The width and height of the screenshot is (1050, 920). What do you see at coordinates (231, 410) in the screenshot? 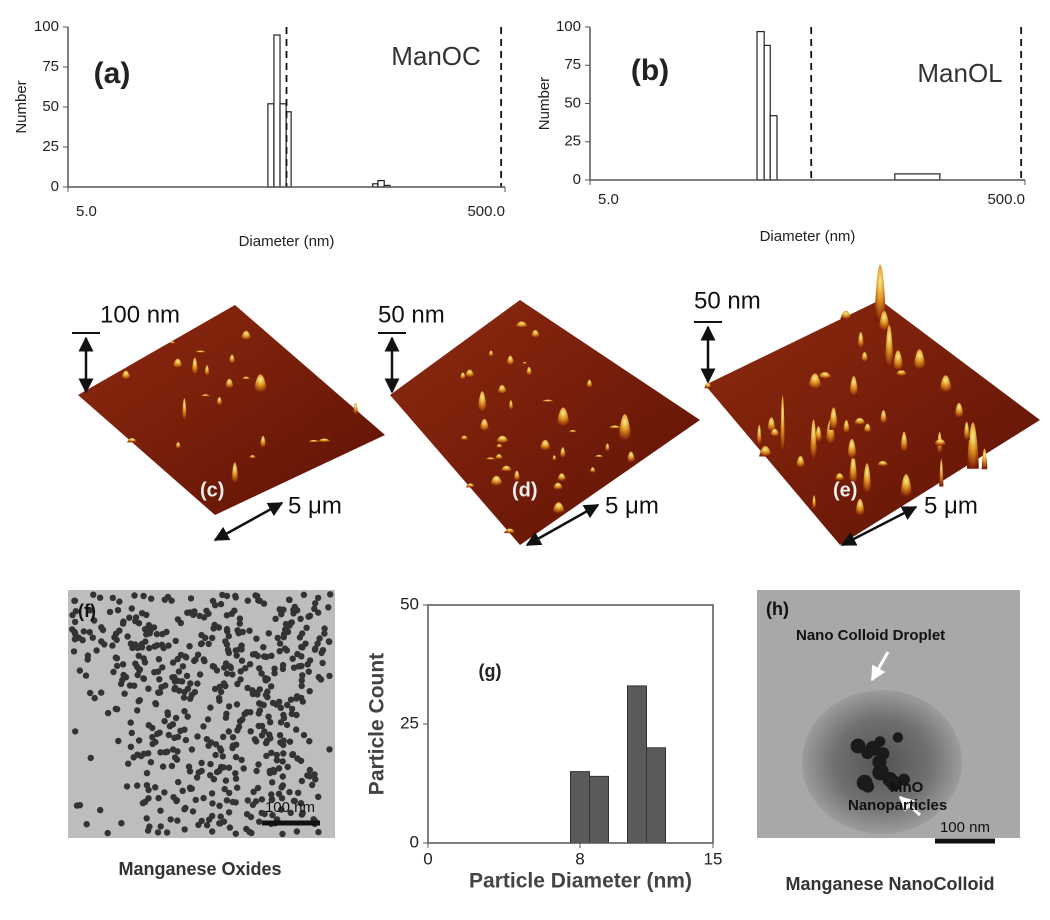
I see `afm-surface` at bounding box center [231, 410].